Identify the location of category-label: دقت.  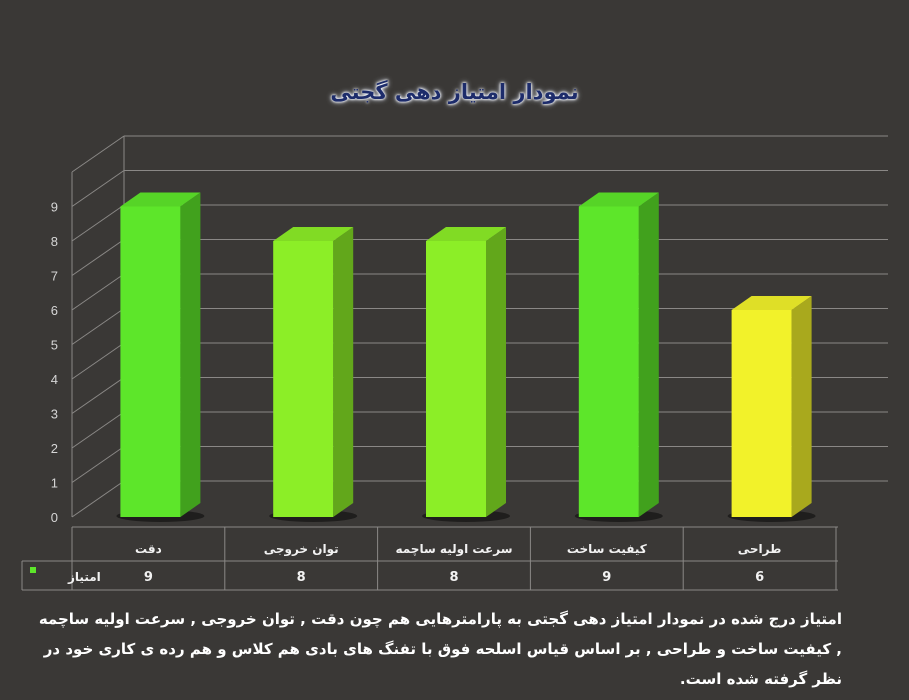
(148, 549).